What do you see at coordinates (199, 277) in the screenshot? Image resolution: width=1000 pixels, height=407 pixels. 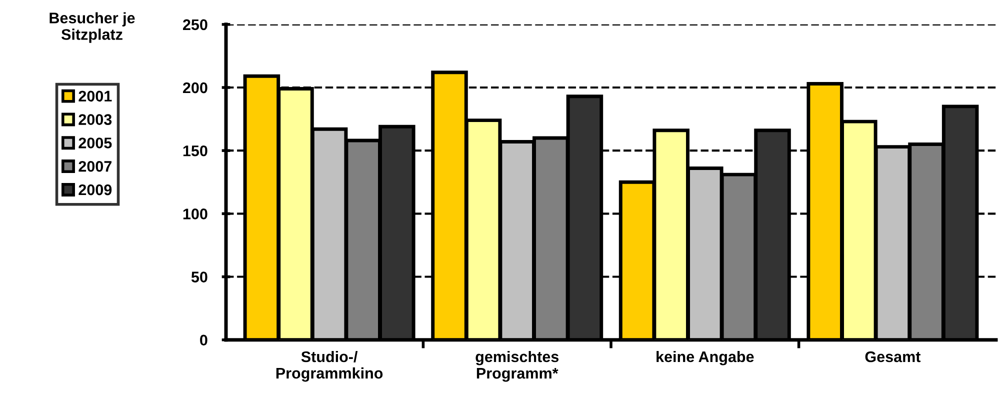 I see `y-tick-label: 50` at bounding box center [199, 277].